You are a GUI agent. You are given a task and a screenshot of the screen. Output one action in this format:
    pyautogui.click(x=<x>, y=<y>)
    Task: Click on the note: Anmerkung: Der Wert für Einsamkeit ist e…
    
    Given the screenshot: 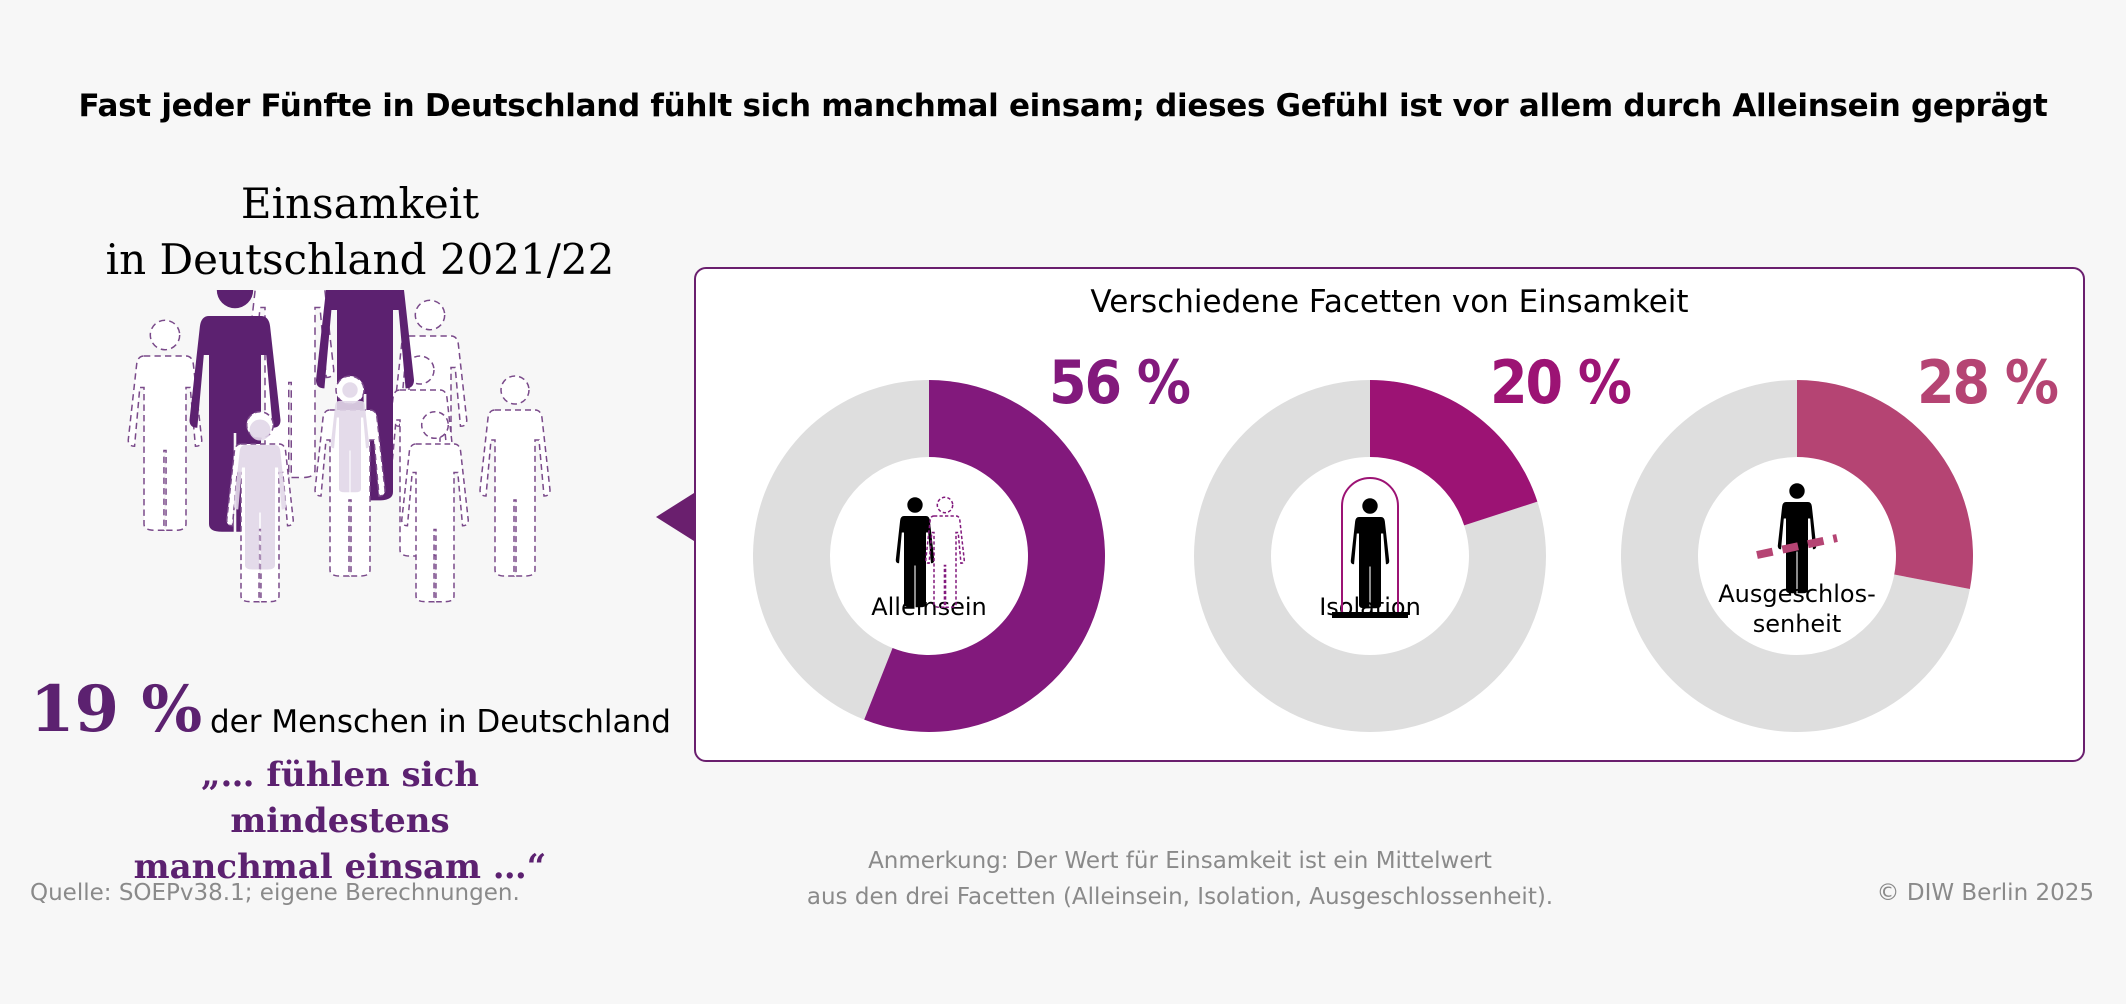 What is the action you would take?
    pyautogui.click(x=1180, y=879)
    